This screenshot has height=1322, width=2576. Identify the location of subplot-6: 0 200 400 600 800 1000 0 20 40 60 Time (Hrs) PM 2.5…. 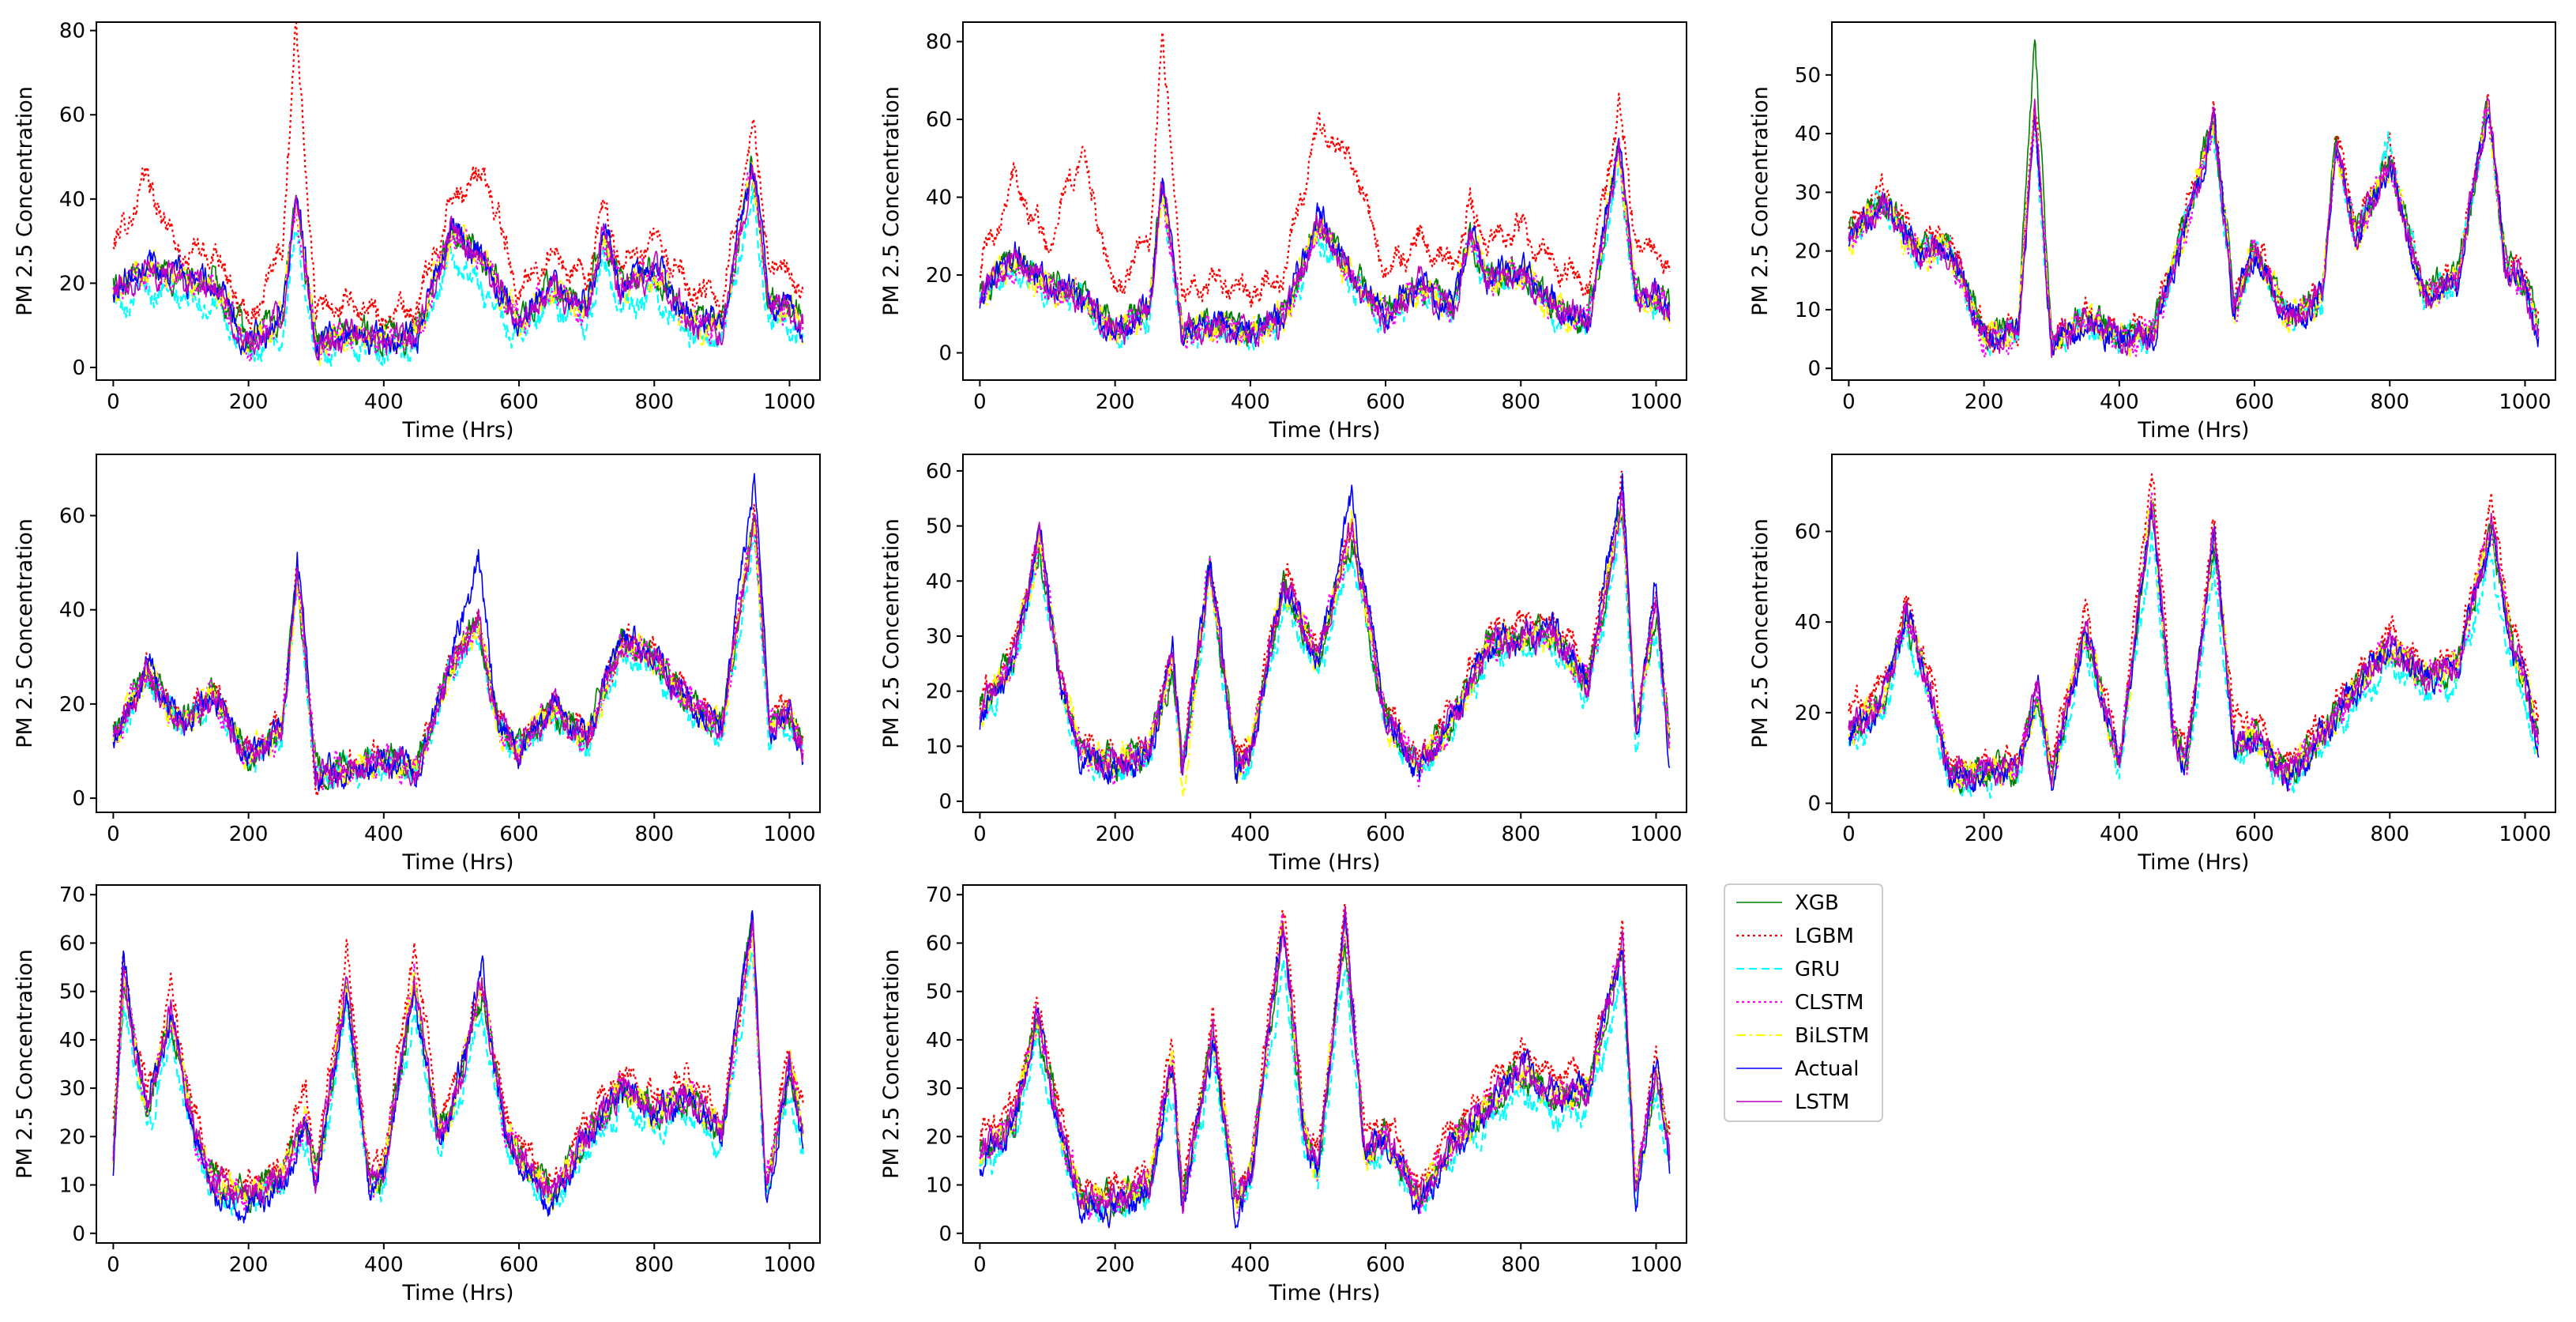
(2152, 664).